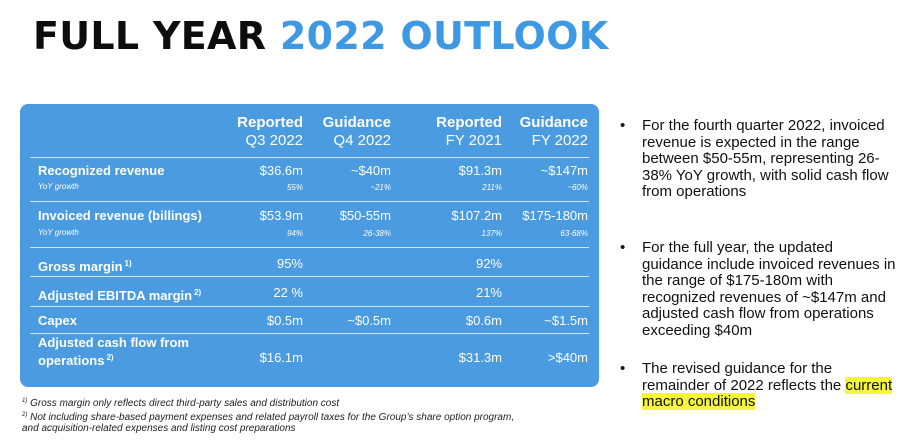 Image resolution: width=911 pixels, height=440 pixels. I want to click on cell: $16.1m, so click(281, 357).